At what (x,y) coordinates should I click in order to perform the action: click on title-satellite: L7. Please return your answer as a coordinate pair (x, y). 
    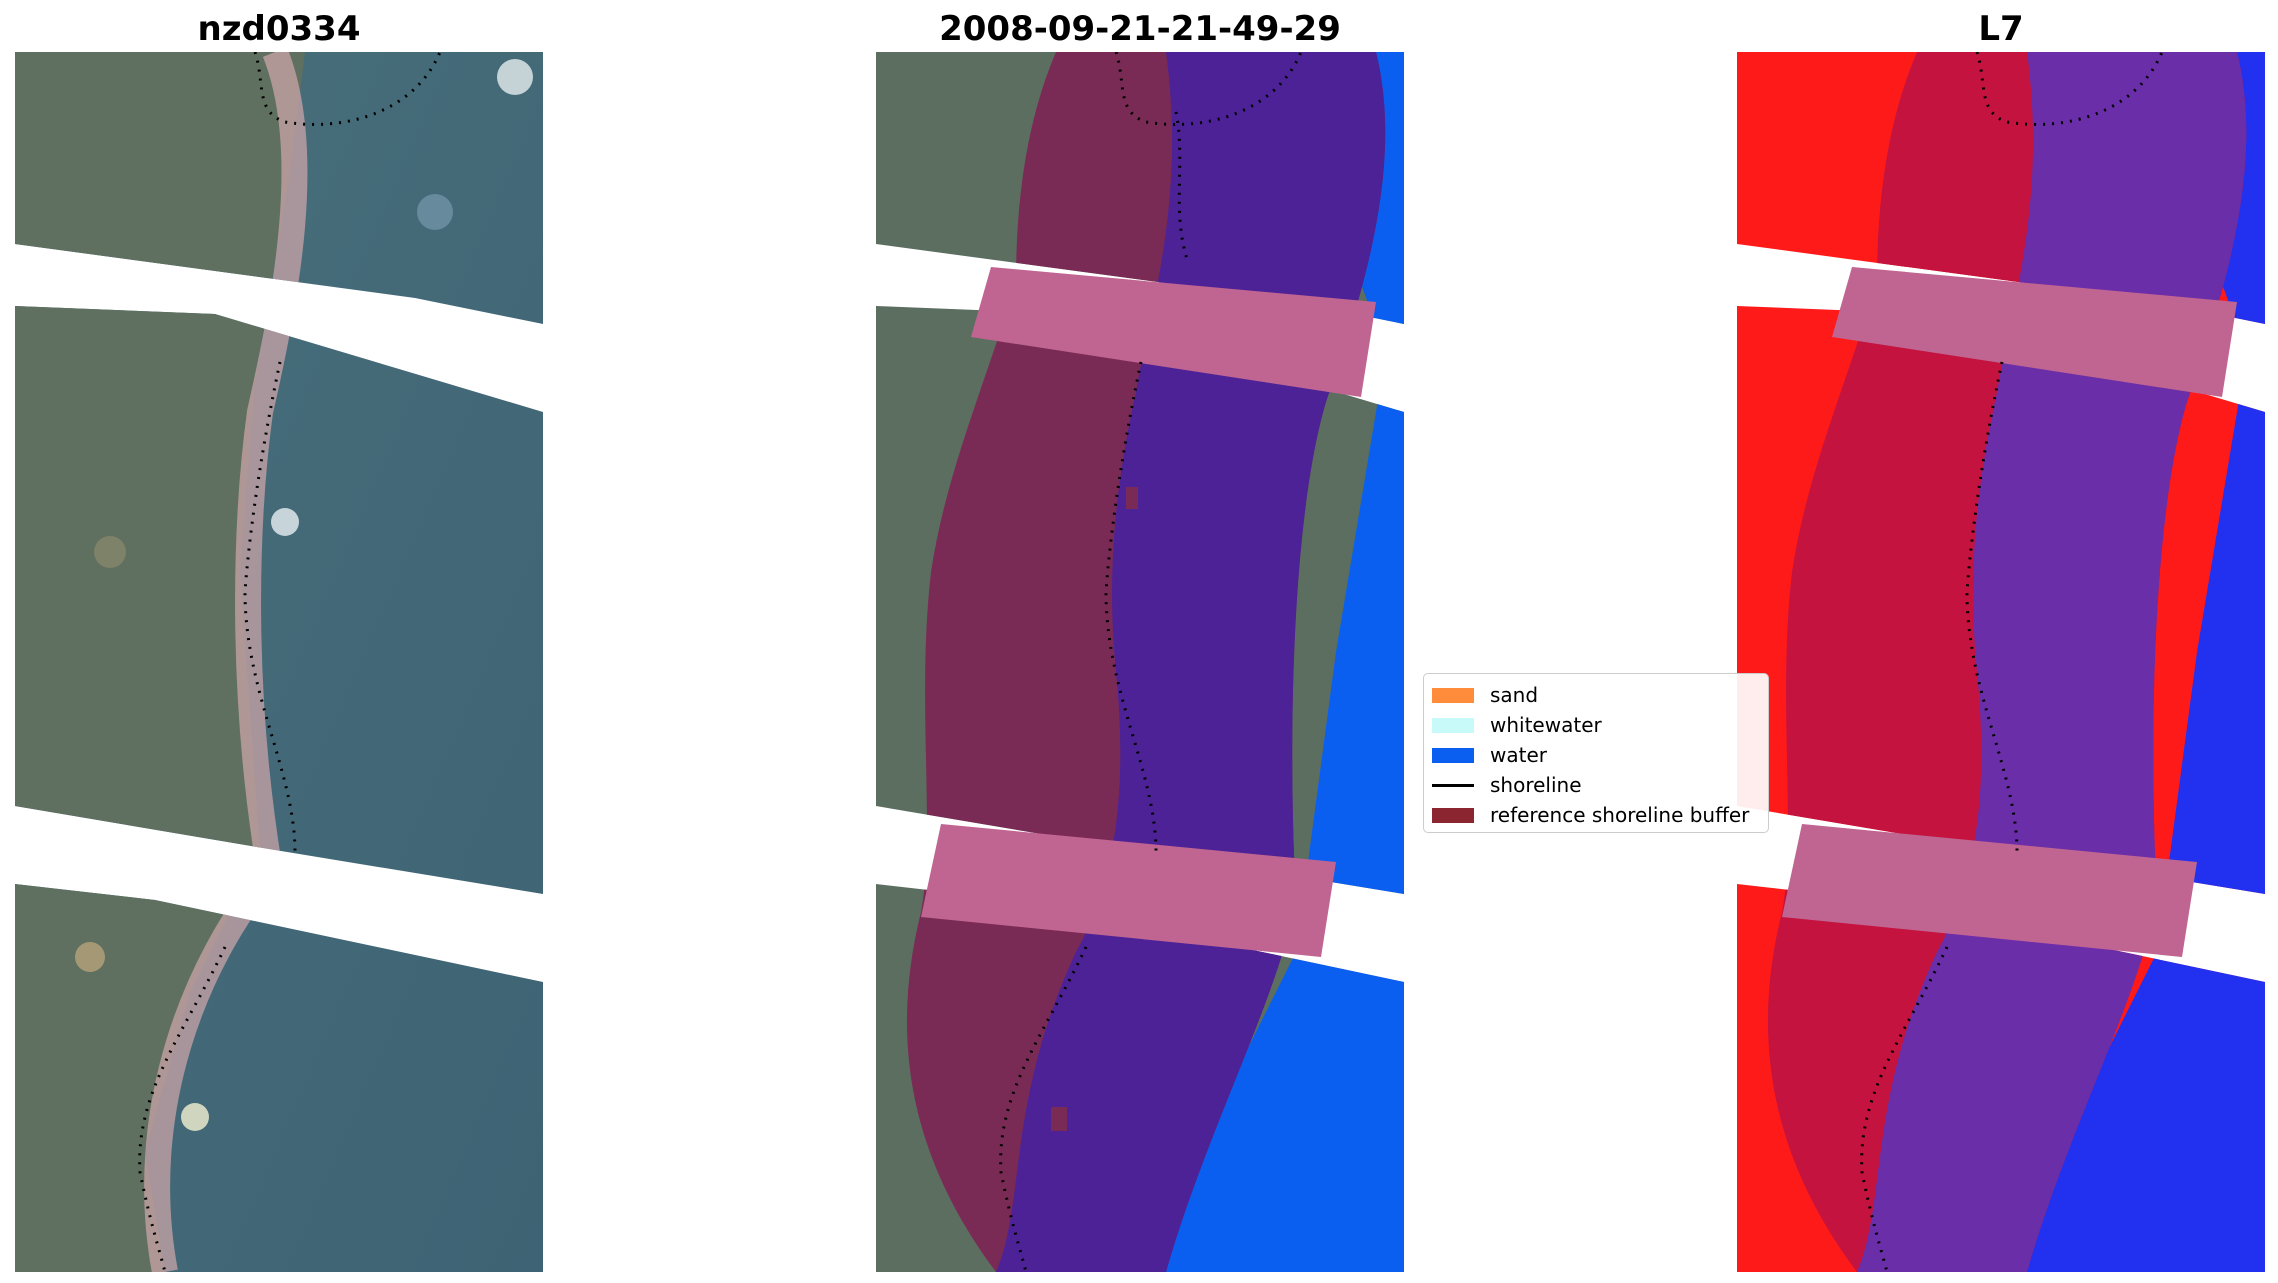
    Looking at the image, I should click on (2001, 29).